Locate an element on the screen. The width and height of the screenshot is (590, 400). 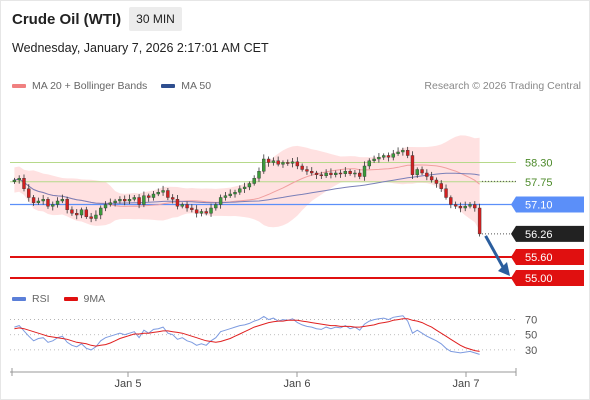
rsi-ma-swatch-icon is located at coordinates (70, 299).